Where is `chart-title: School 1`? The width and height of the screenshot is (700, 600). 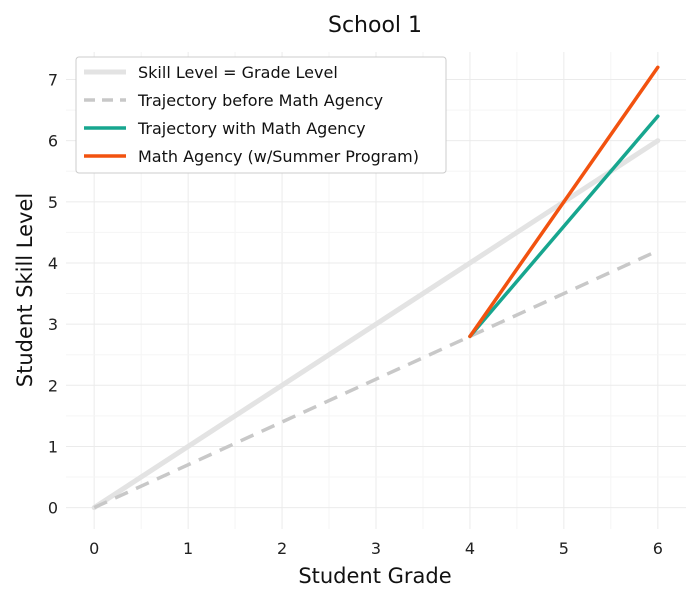 chart-title: School 1 is located at coordinates (375, 25).